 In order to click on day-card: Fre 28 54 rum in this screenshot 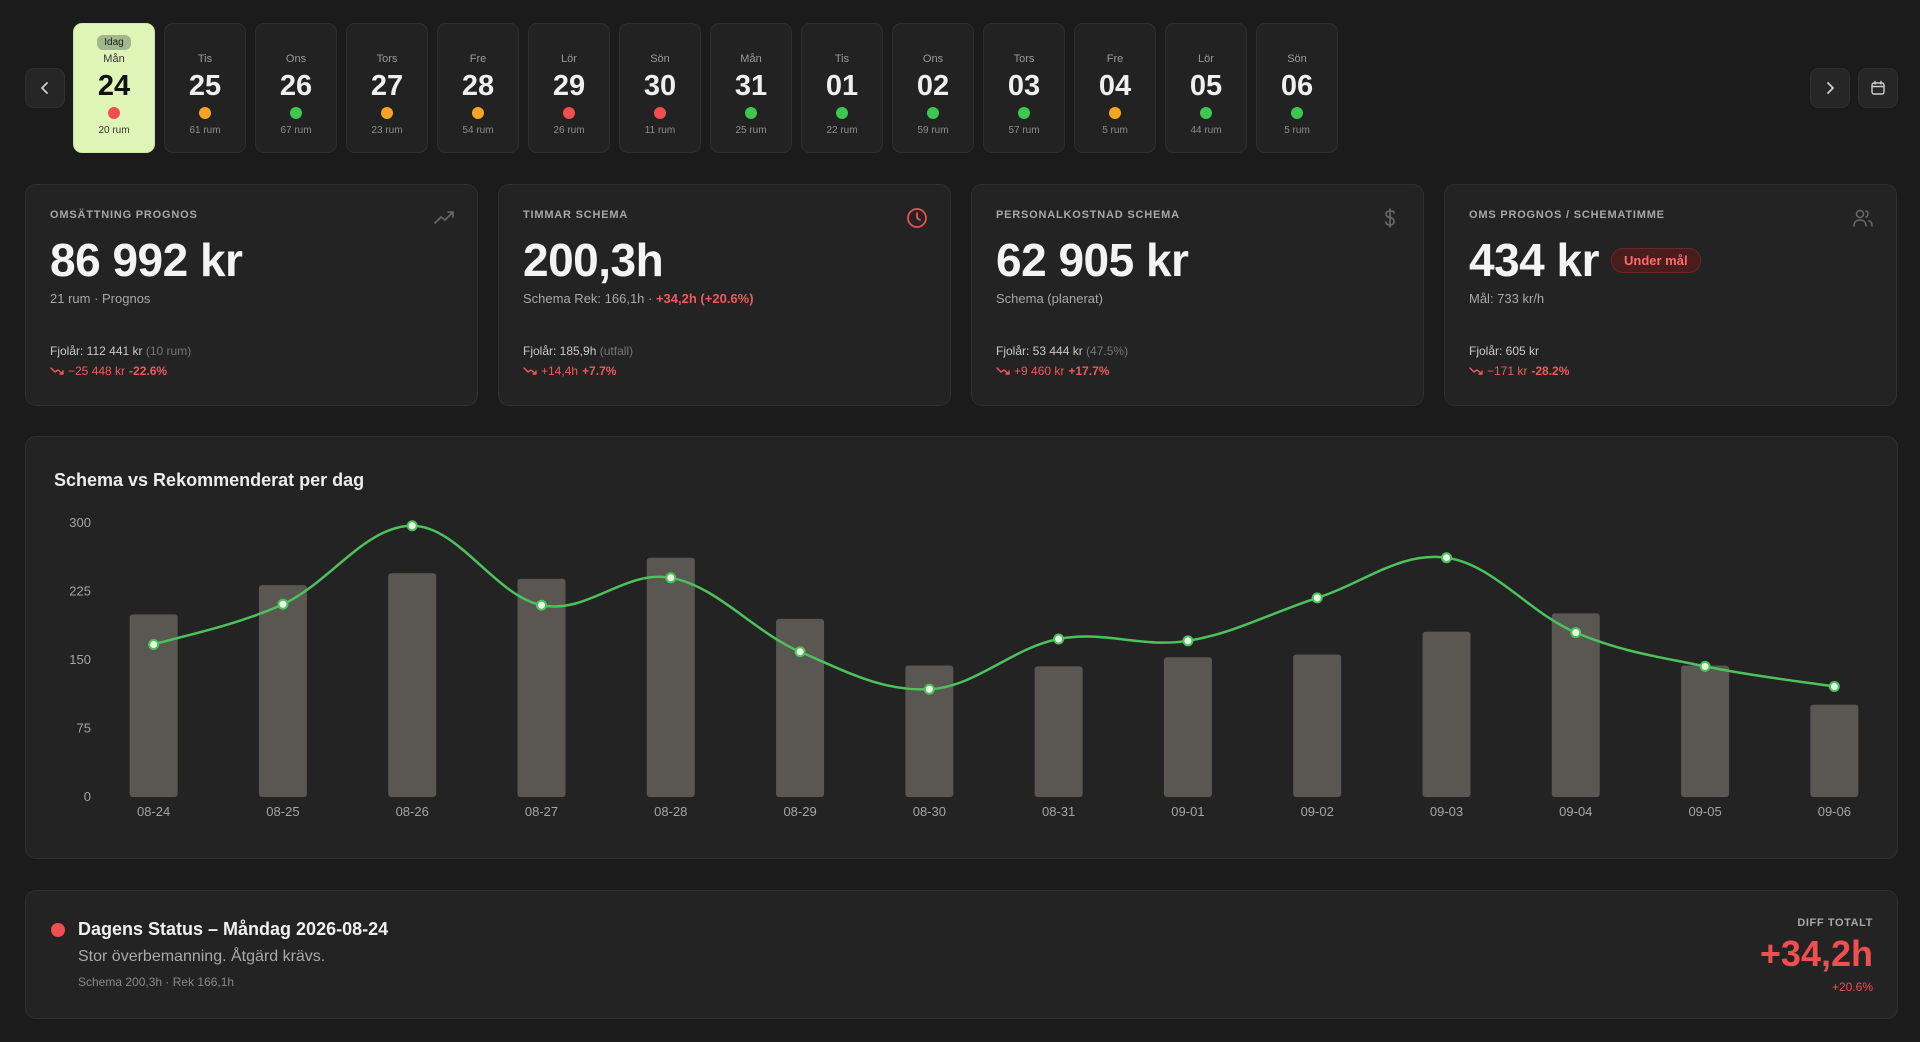, I will do `click(478, 88)`.